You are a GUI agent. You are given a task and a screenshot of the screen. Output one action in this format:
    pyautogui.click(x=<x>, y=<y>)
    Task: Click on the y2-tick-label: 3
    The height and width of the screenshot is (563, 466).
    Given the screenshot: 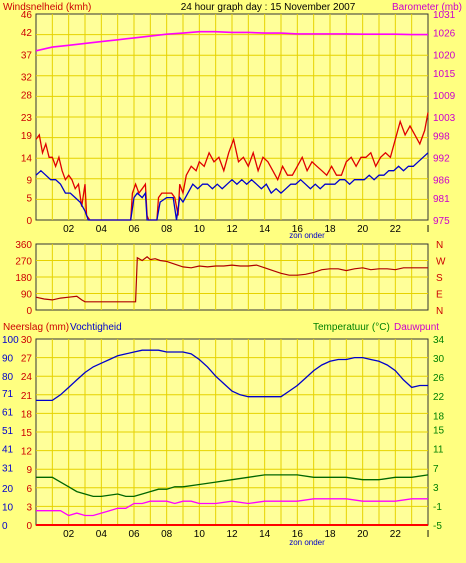 What is the action you would take?
    pyautogui.click(x=436, y=488)
    